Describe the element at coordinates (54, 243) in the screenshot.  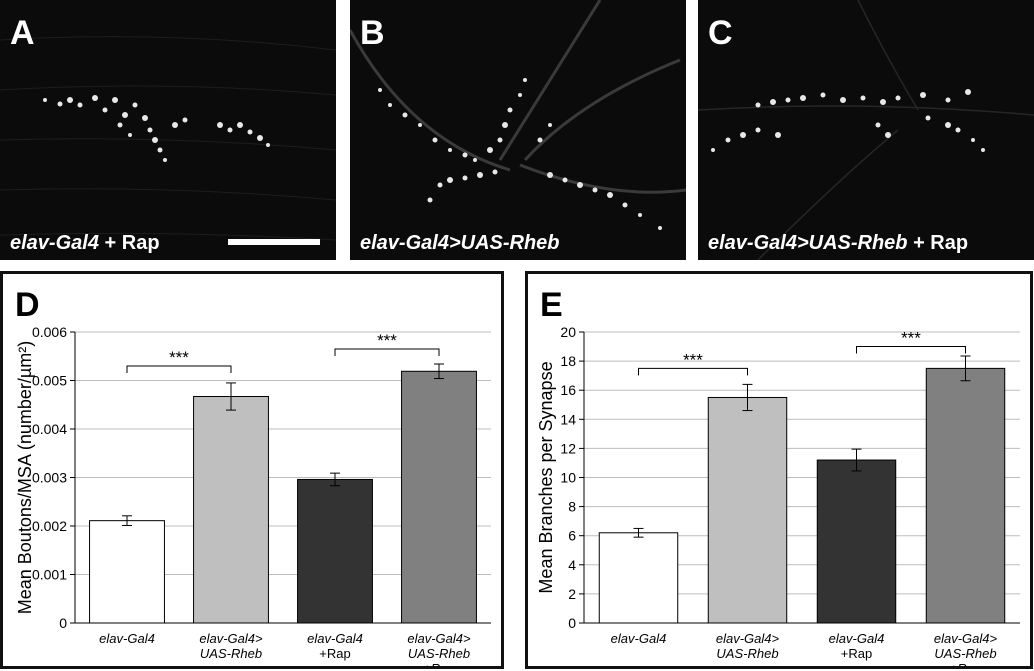
I see `caption-genotype: elav-Gal4` at that location.